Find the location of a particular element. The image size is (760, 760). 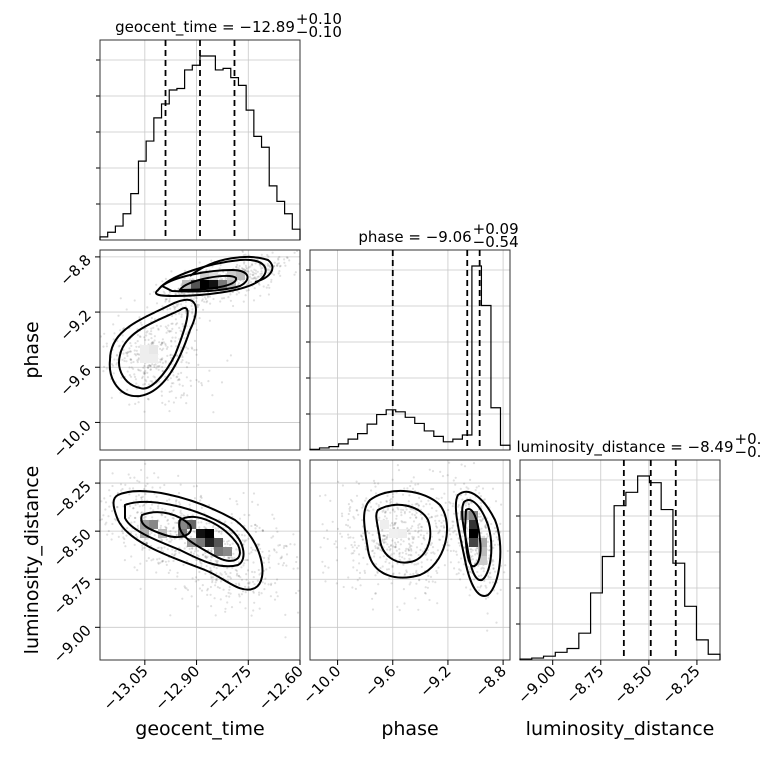

panel-frame is located at coordinates (410, 350).